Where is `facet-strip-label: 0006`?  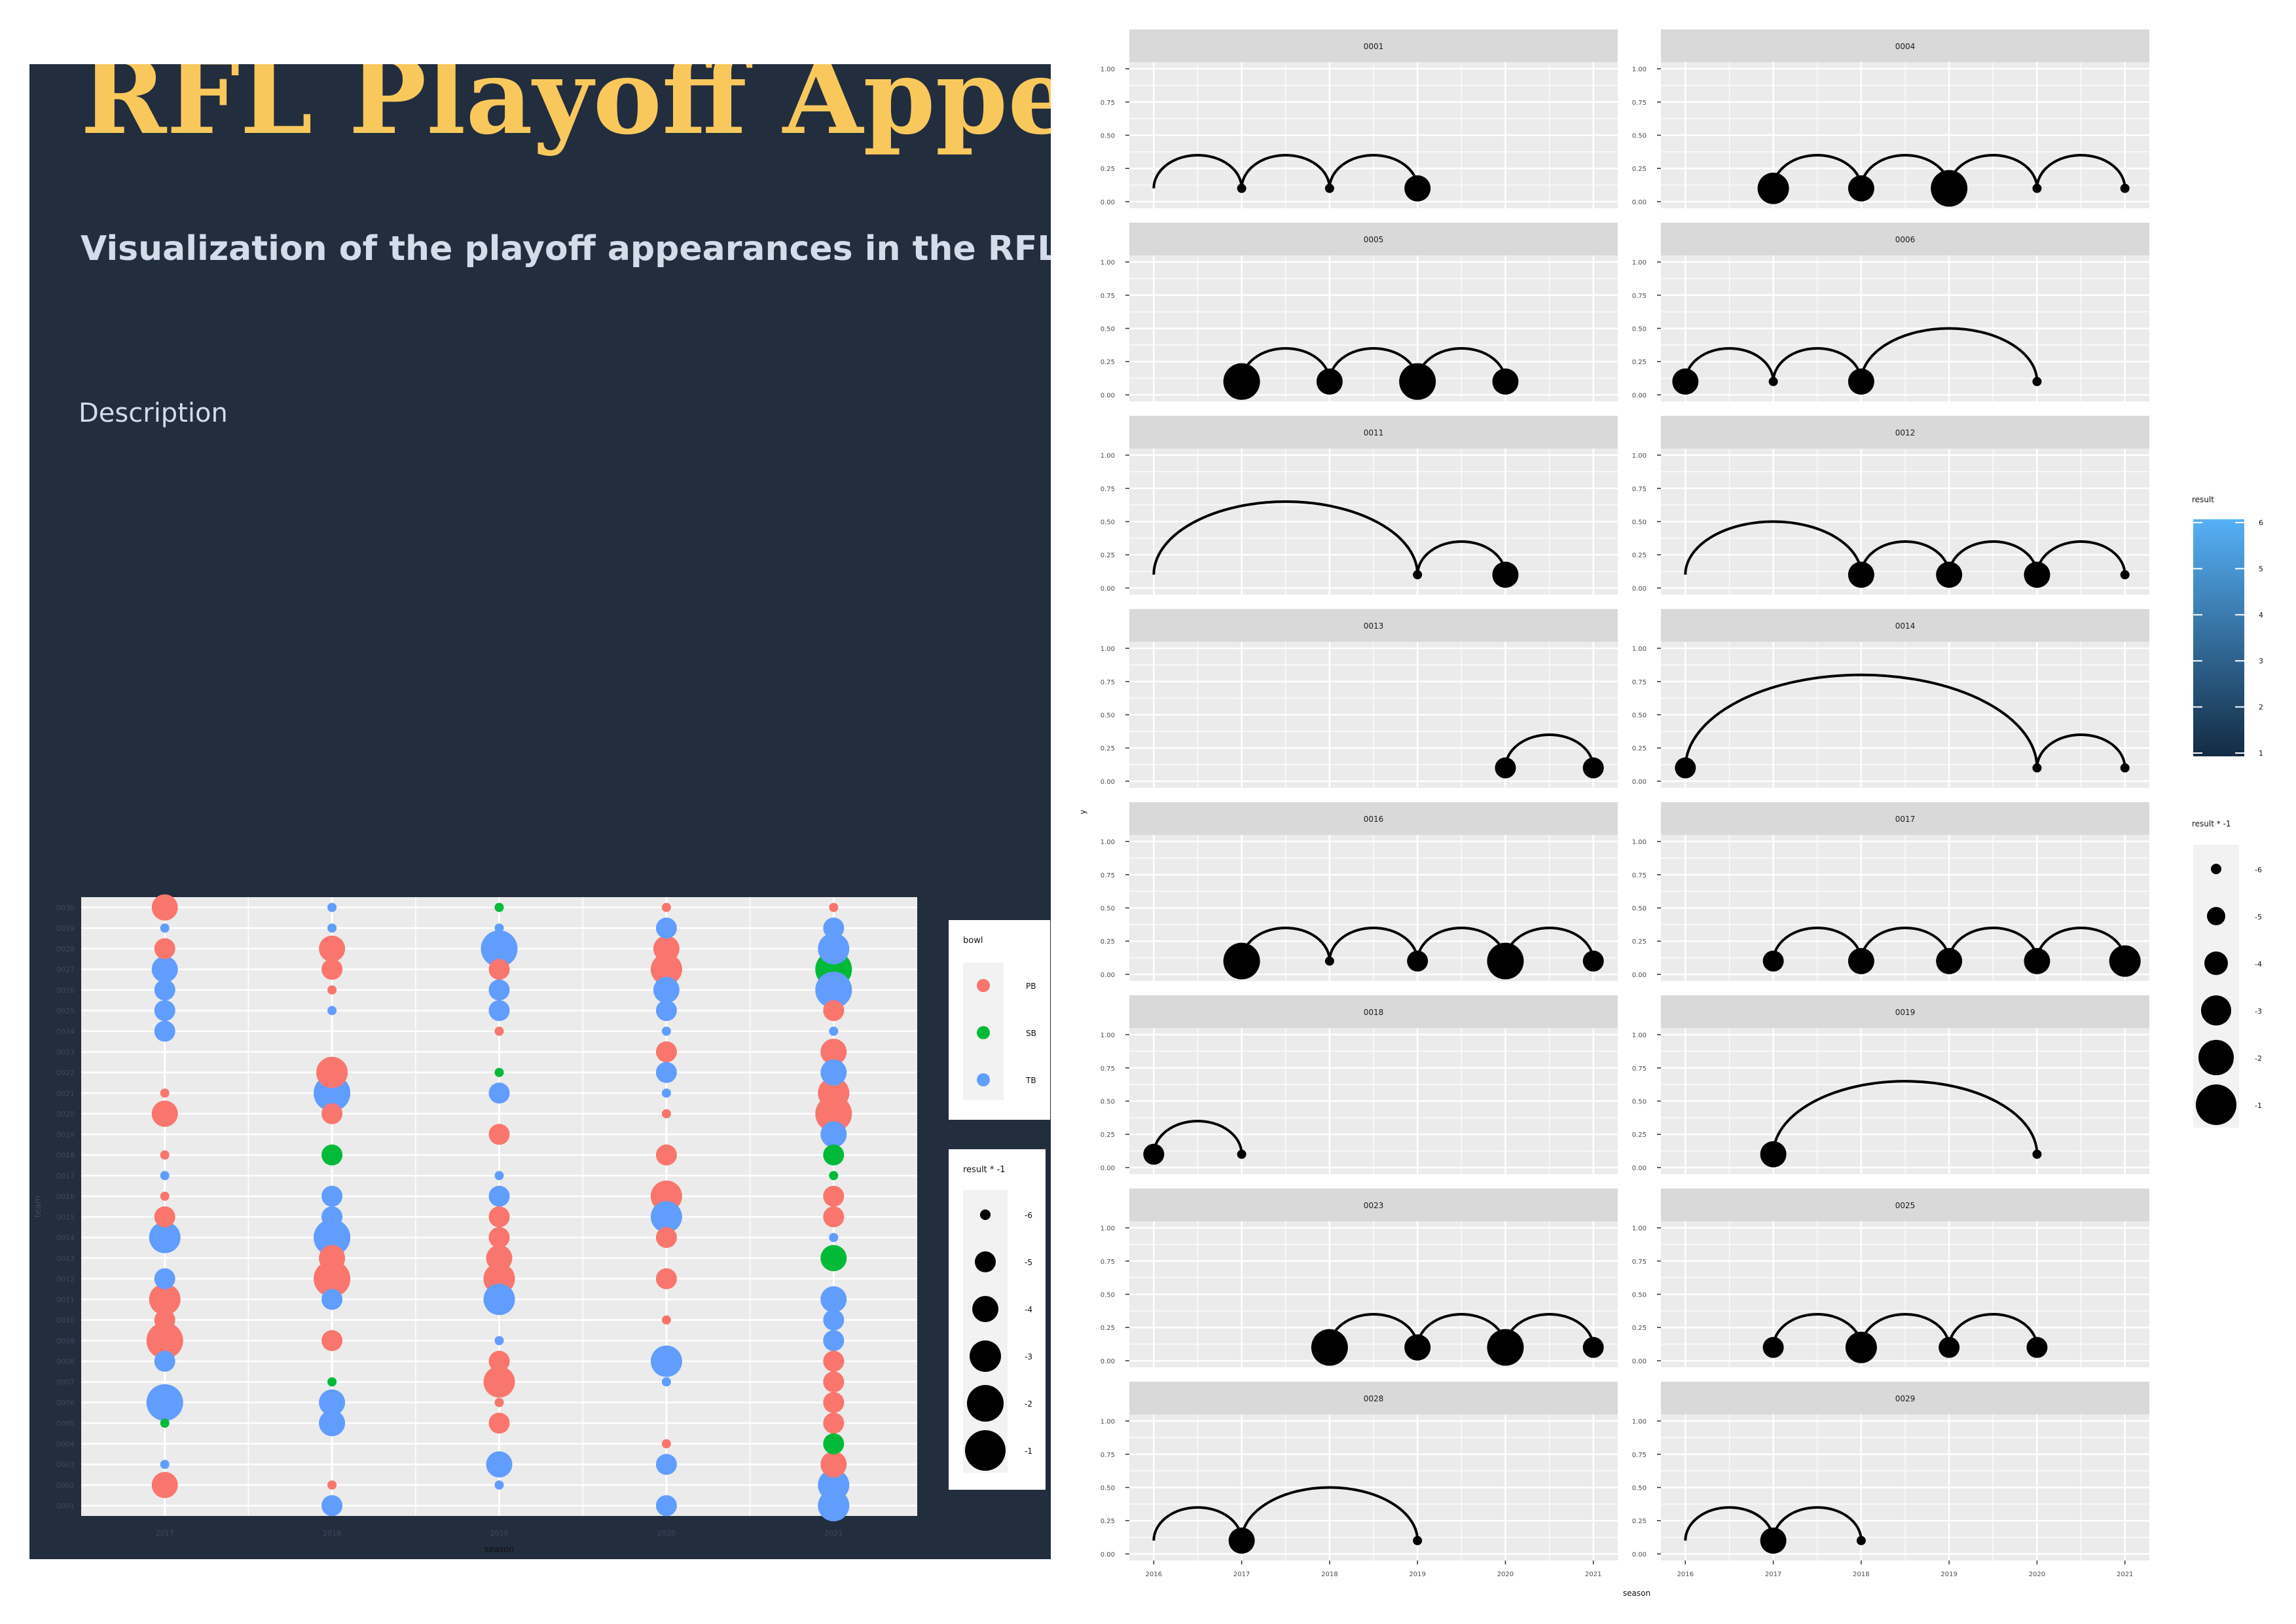
facet-strip-label: 0006 is located at coordinates (1905, 239).